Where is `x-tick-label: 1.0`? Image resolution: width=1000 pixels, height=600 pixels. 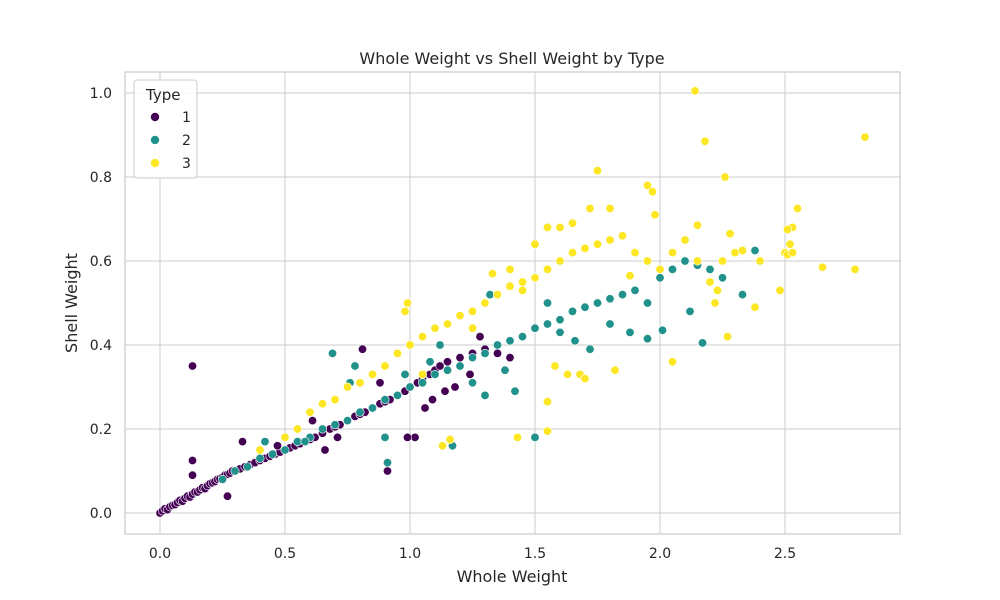 x-tick-label: 1.0 is located at coordinates (410, 554).